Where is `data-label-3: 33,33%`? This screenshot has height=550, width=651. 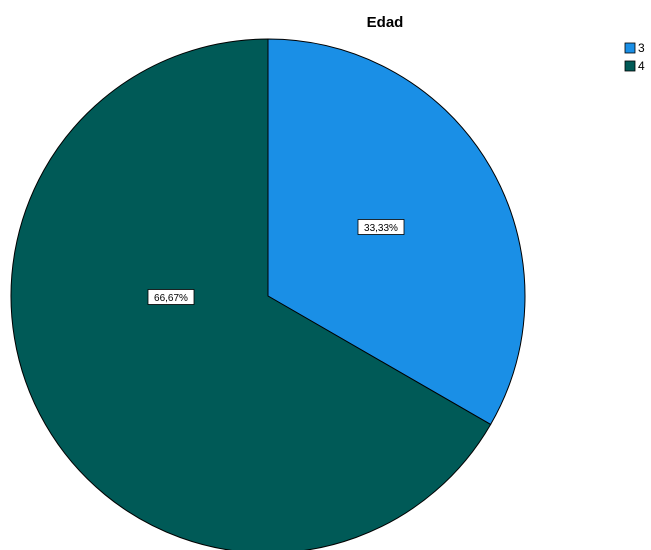
data-label-3: 33,33% is located at coordinates (381, 227).